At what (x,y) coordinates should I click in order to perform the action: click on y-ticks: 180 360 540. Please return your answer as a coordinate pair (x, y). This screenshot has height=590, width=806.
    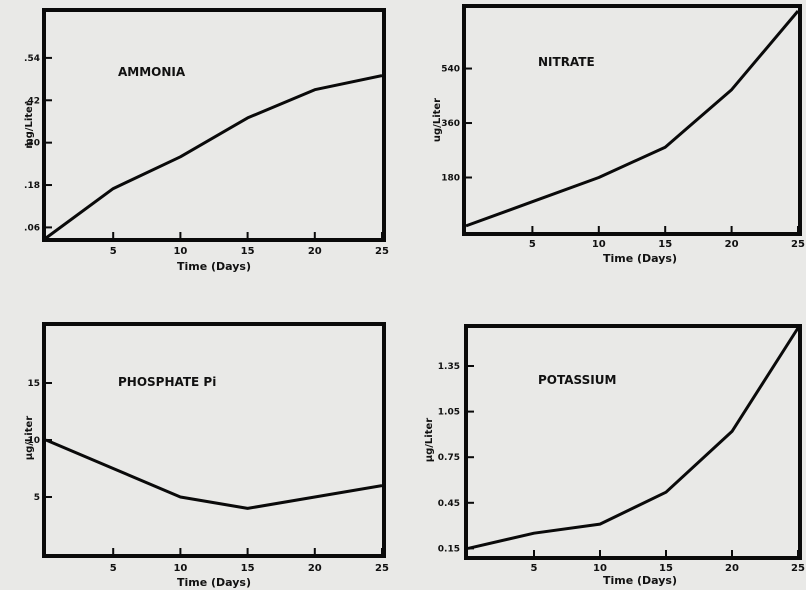
    Looking at the image, I should click on (450, 124).